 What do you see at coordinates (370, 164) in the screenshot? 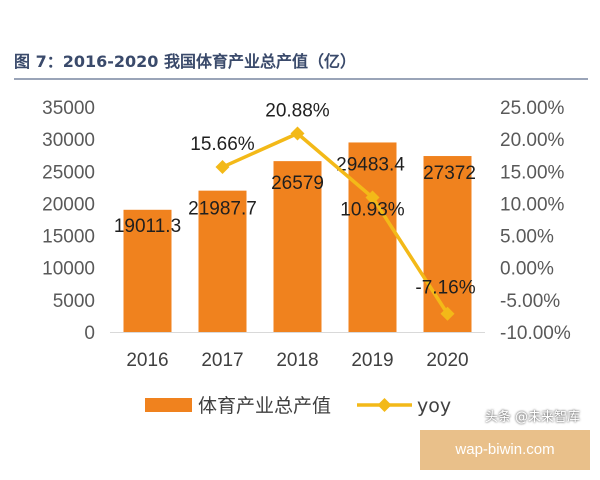
I see `bar-data-label-2019: 29483.4` at bounding box center [370, 164].